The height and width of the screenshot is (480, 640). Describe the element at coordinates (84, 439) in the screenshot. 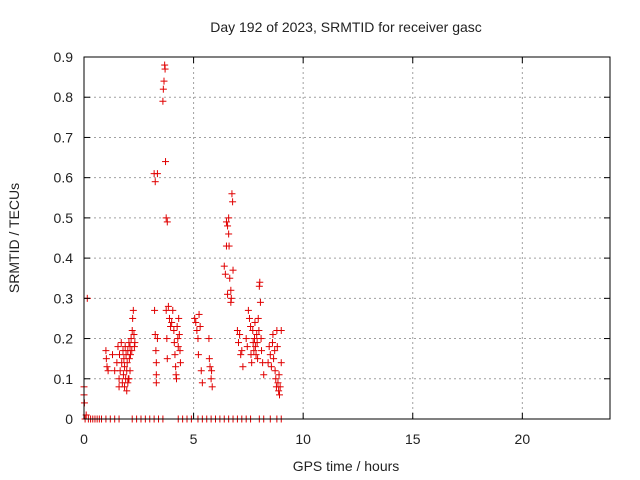

I see `x-tick-label: 0` at that location.